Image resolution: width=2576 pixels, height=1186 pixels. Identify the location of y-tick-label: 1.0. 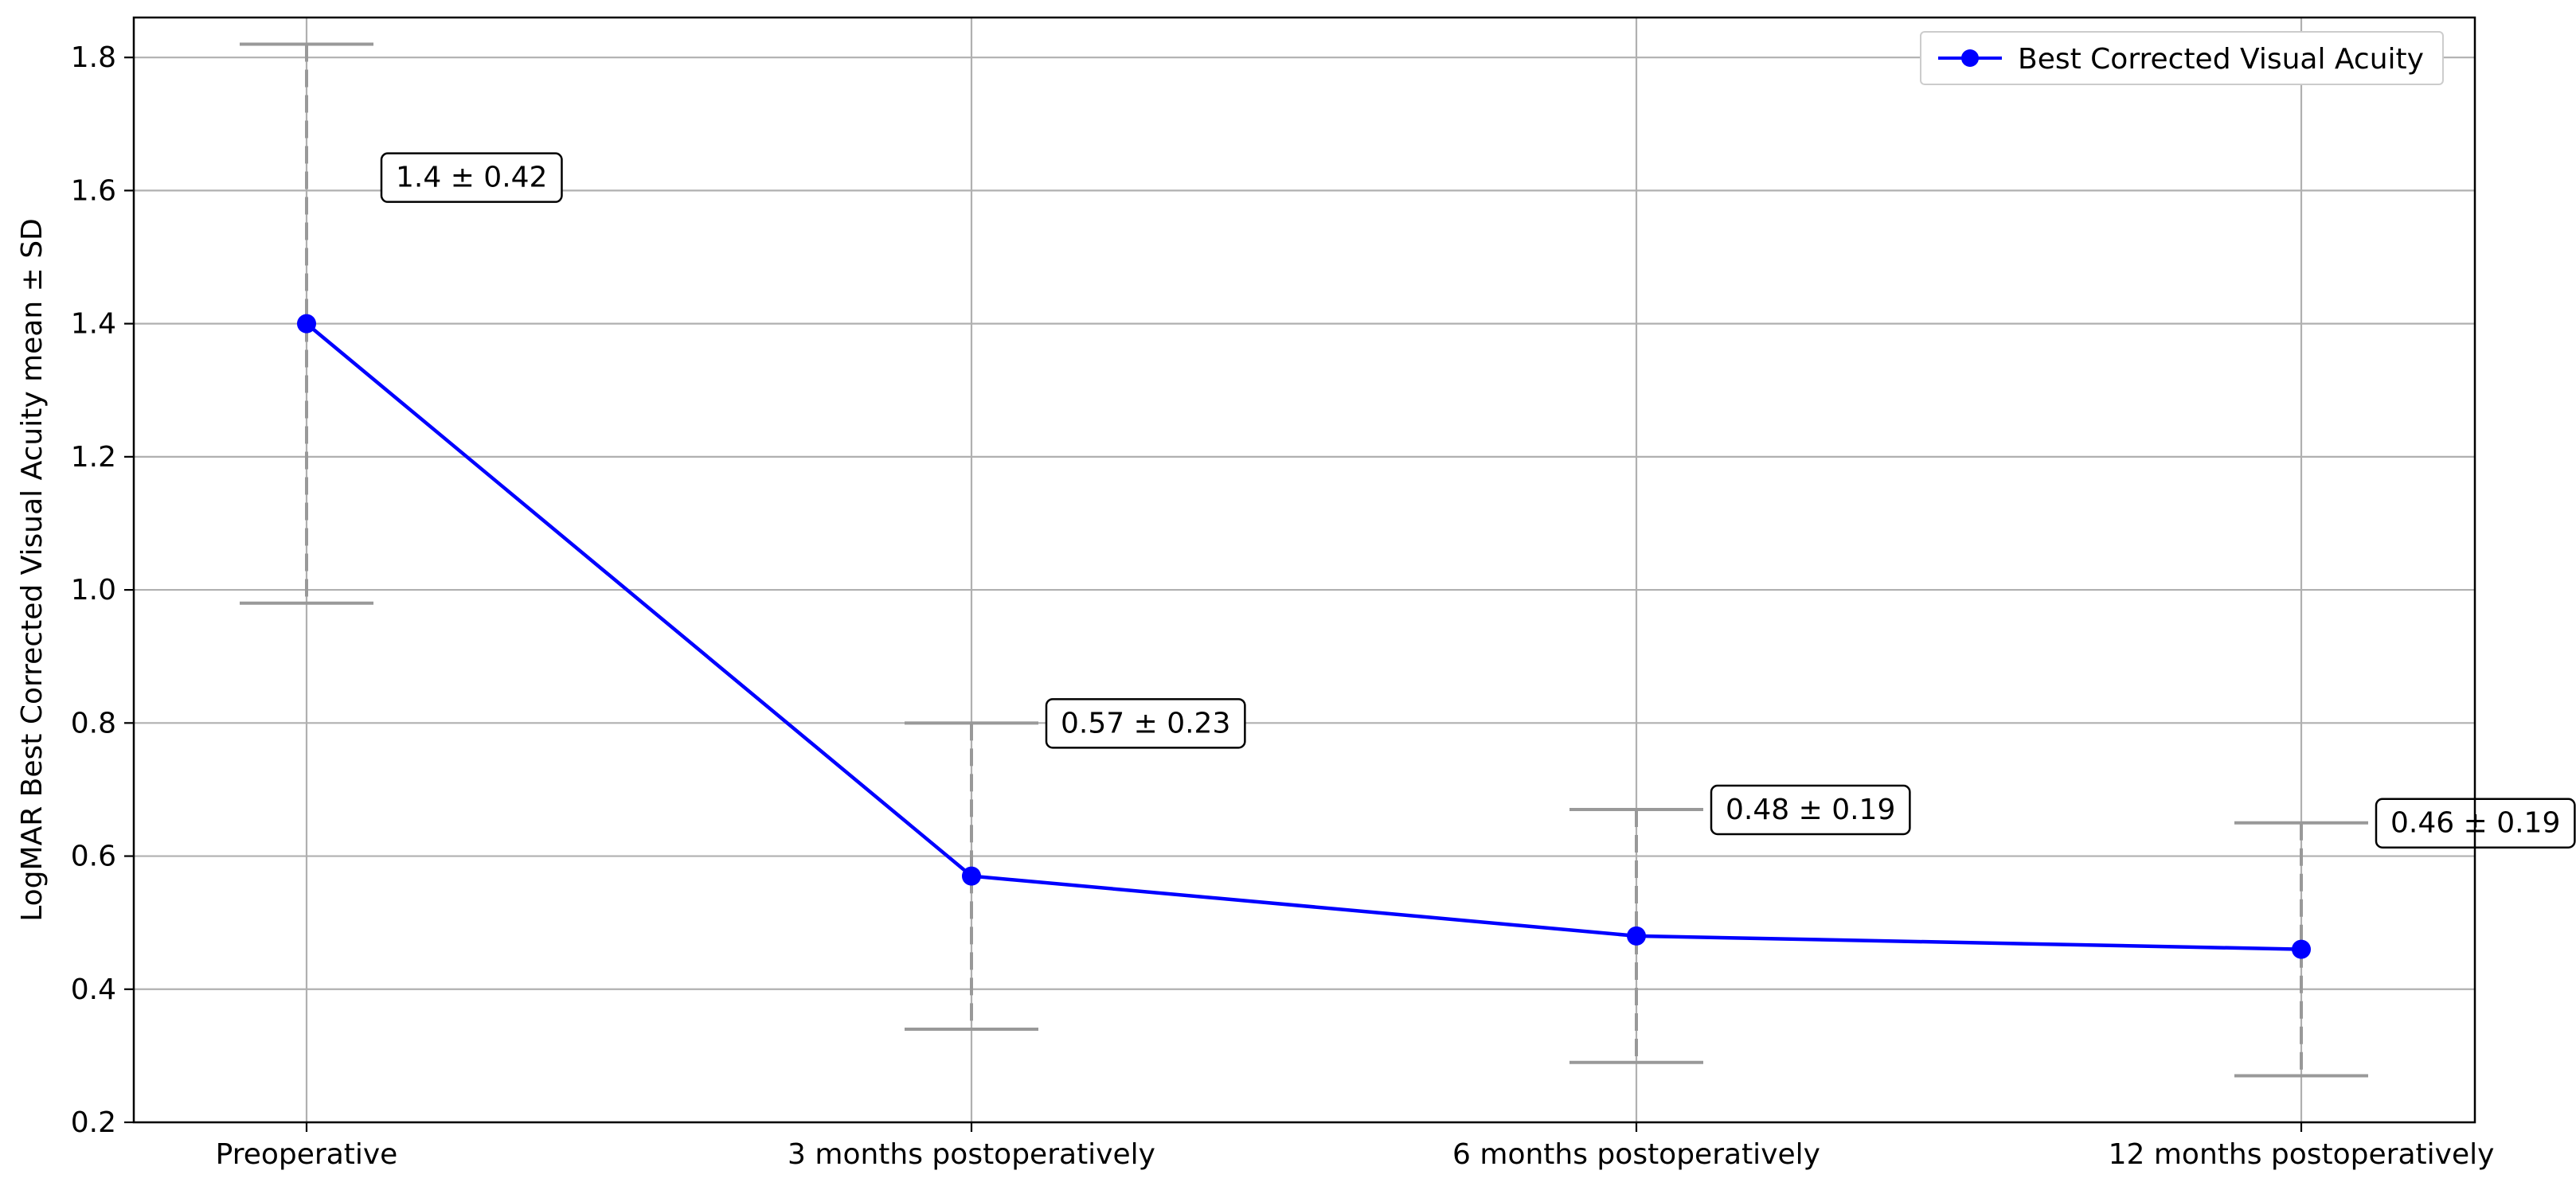
(93, 590).